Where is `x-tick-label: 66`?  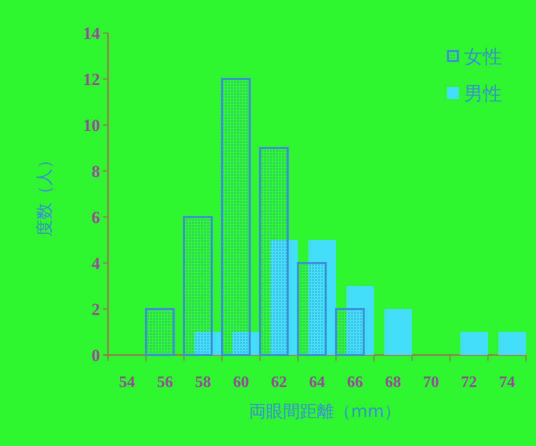
x-tick-label: 66 is located at coordinates (355, 382).